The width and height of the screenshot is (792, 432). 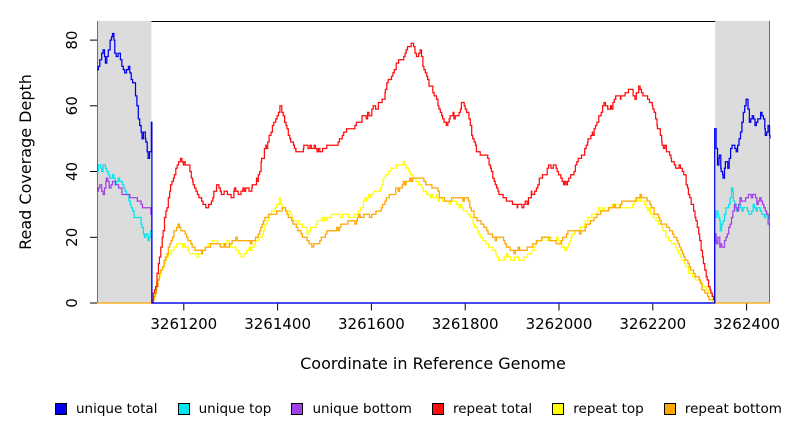 I want to click on legend-swatch-unique-total, so click(x=61, y=409).